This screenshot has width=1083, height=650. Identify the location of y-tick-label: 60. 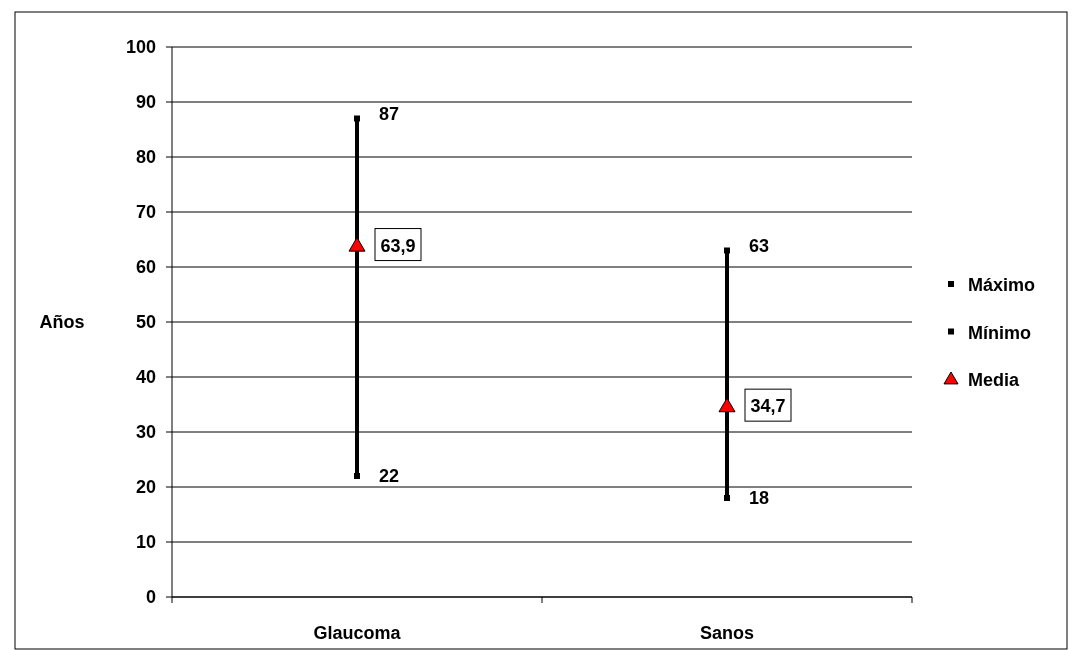
(145, 267).